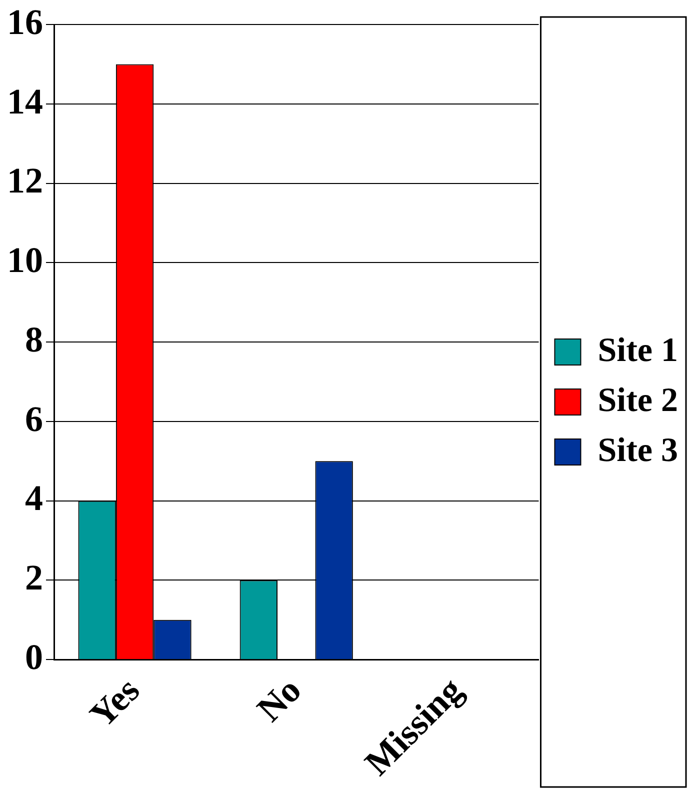 Image resolution: width=694 pixels, height=799 pixels. Describe the element at coordinates (25, 101) in the screenshot. I see `y-tick-label: 14` at that location.